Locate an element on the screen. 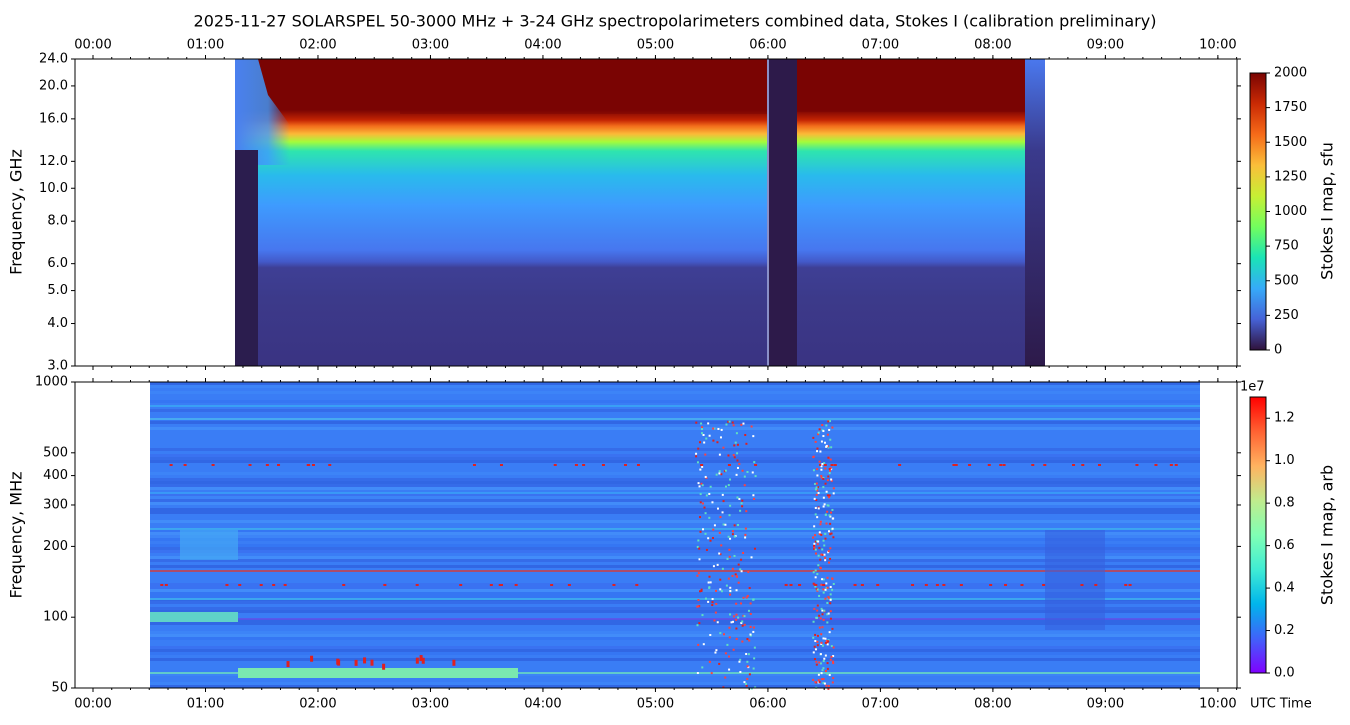  colorbar-tick-label: 0.4 is located at coordinates (1284, 588).